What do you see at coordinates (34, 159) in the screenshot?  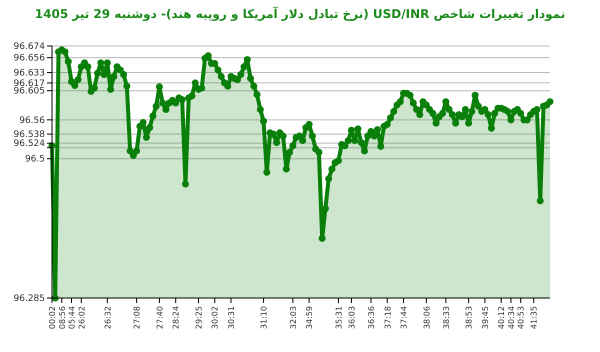 I see `y-tick-label: 96.5` at bounding box center [34, 159].